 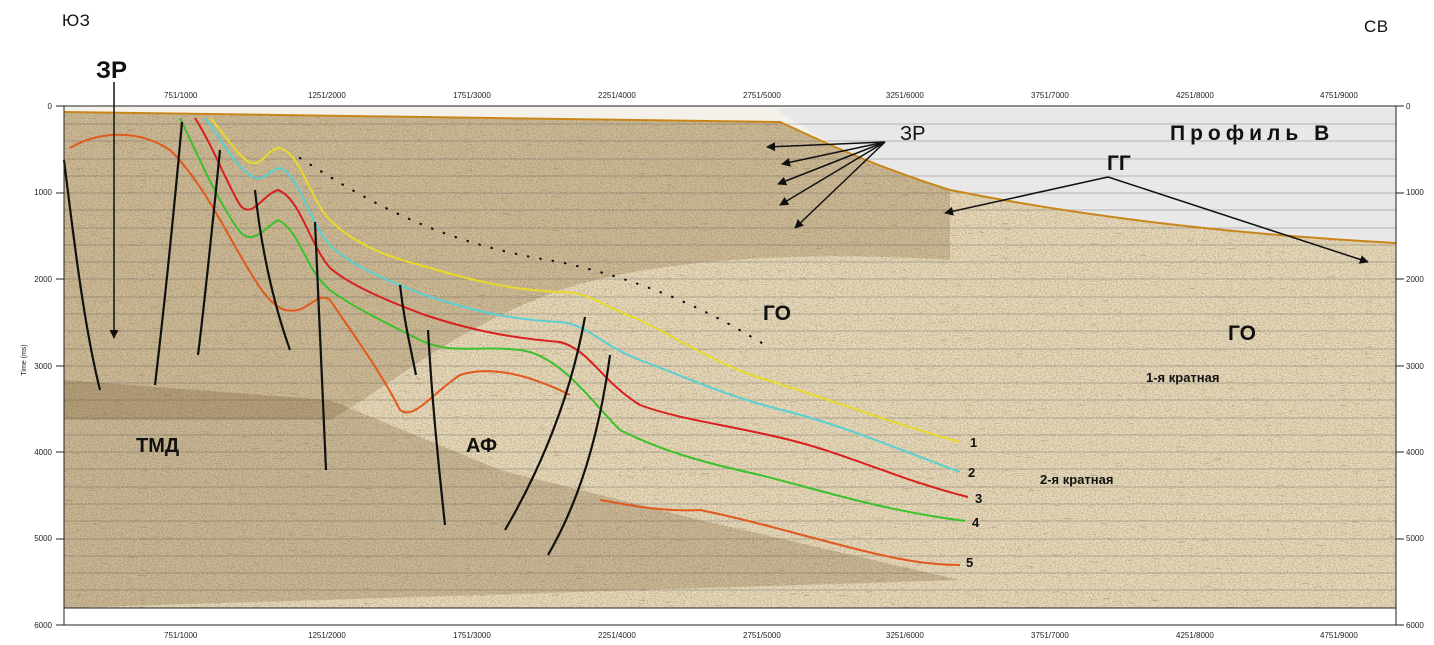 I want to click on top-tick-label: 2751/5000, so click(x=762, y=95).